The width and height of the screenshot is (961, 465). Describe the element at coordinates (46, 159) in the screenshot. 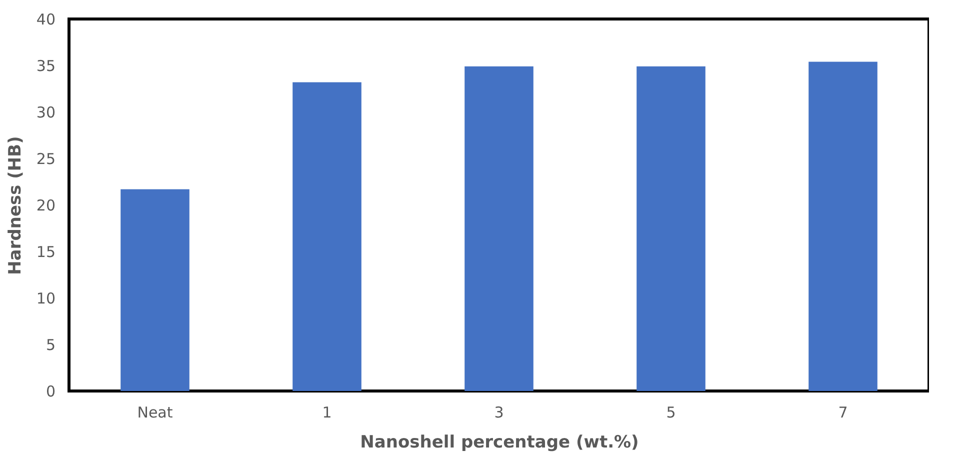

I see `y-tick-label: 25` at that location.